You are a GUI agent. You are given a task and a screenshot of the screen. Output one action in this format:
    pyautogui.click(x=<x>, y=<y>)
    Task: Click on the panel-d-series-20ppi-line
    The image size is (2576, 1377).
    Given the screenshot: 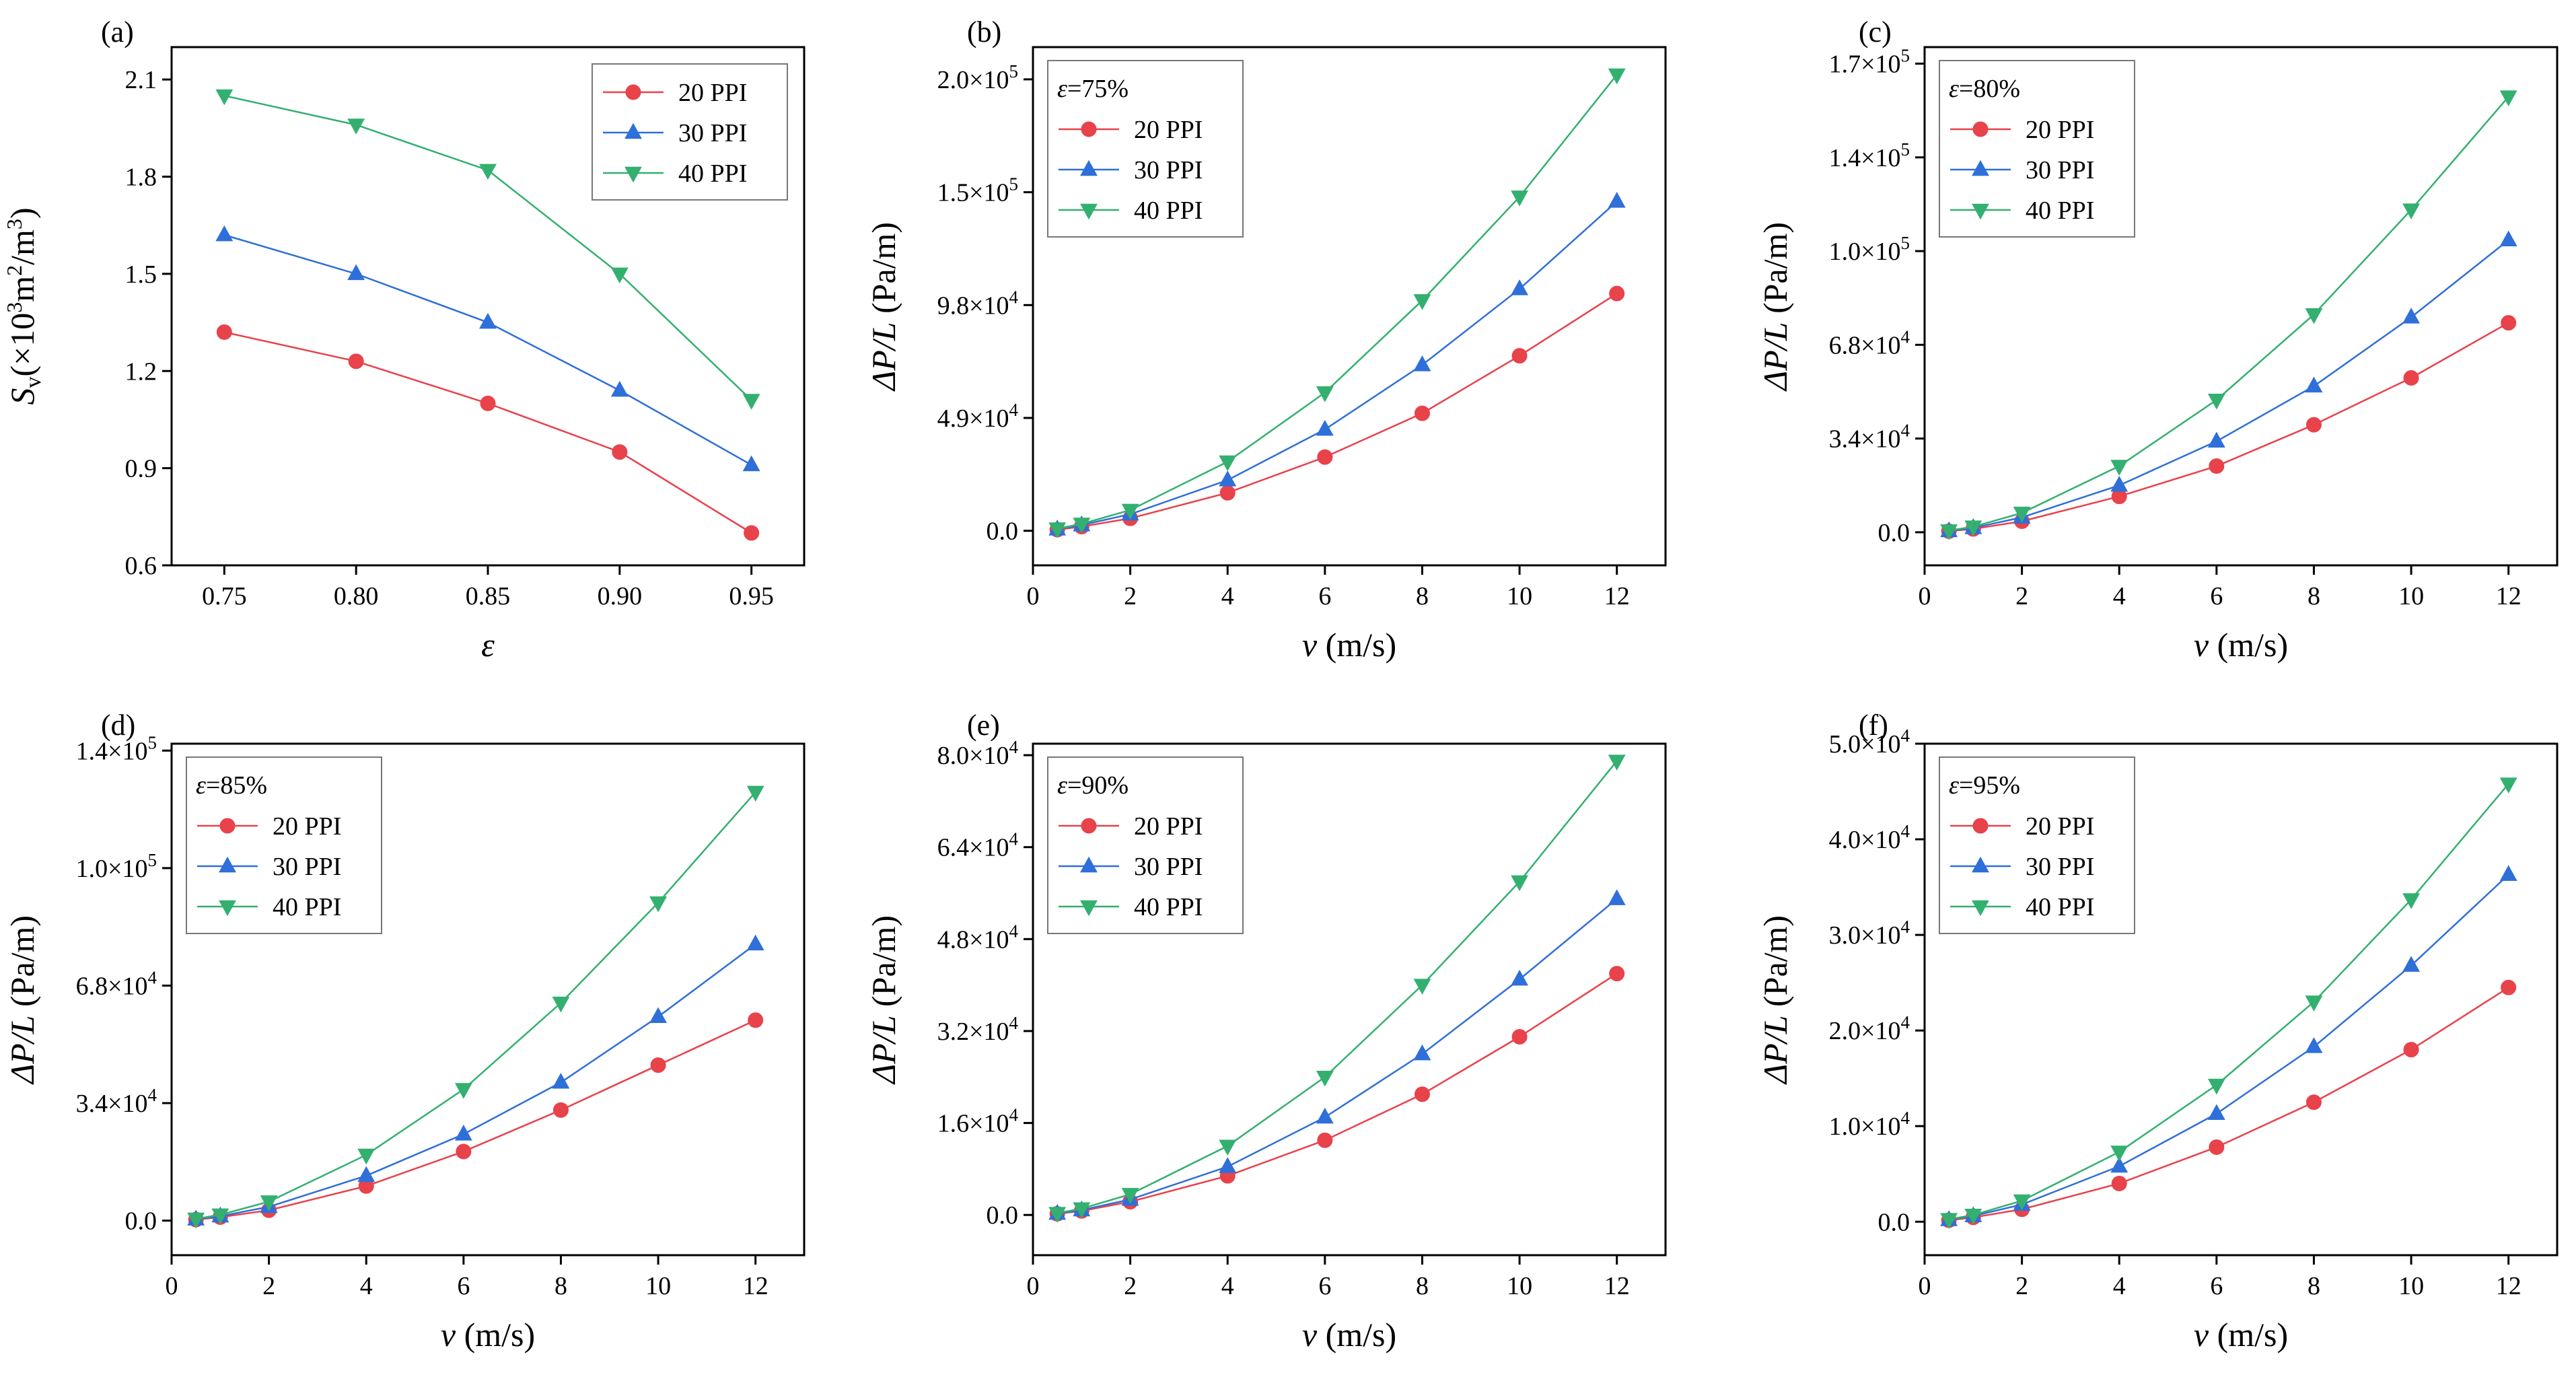 What is the action you would take?
    pyautogui.click(x=476, y=1120)
    